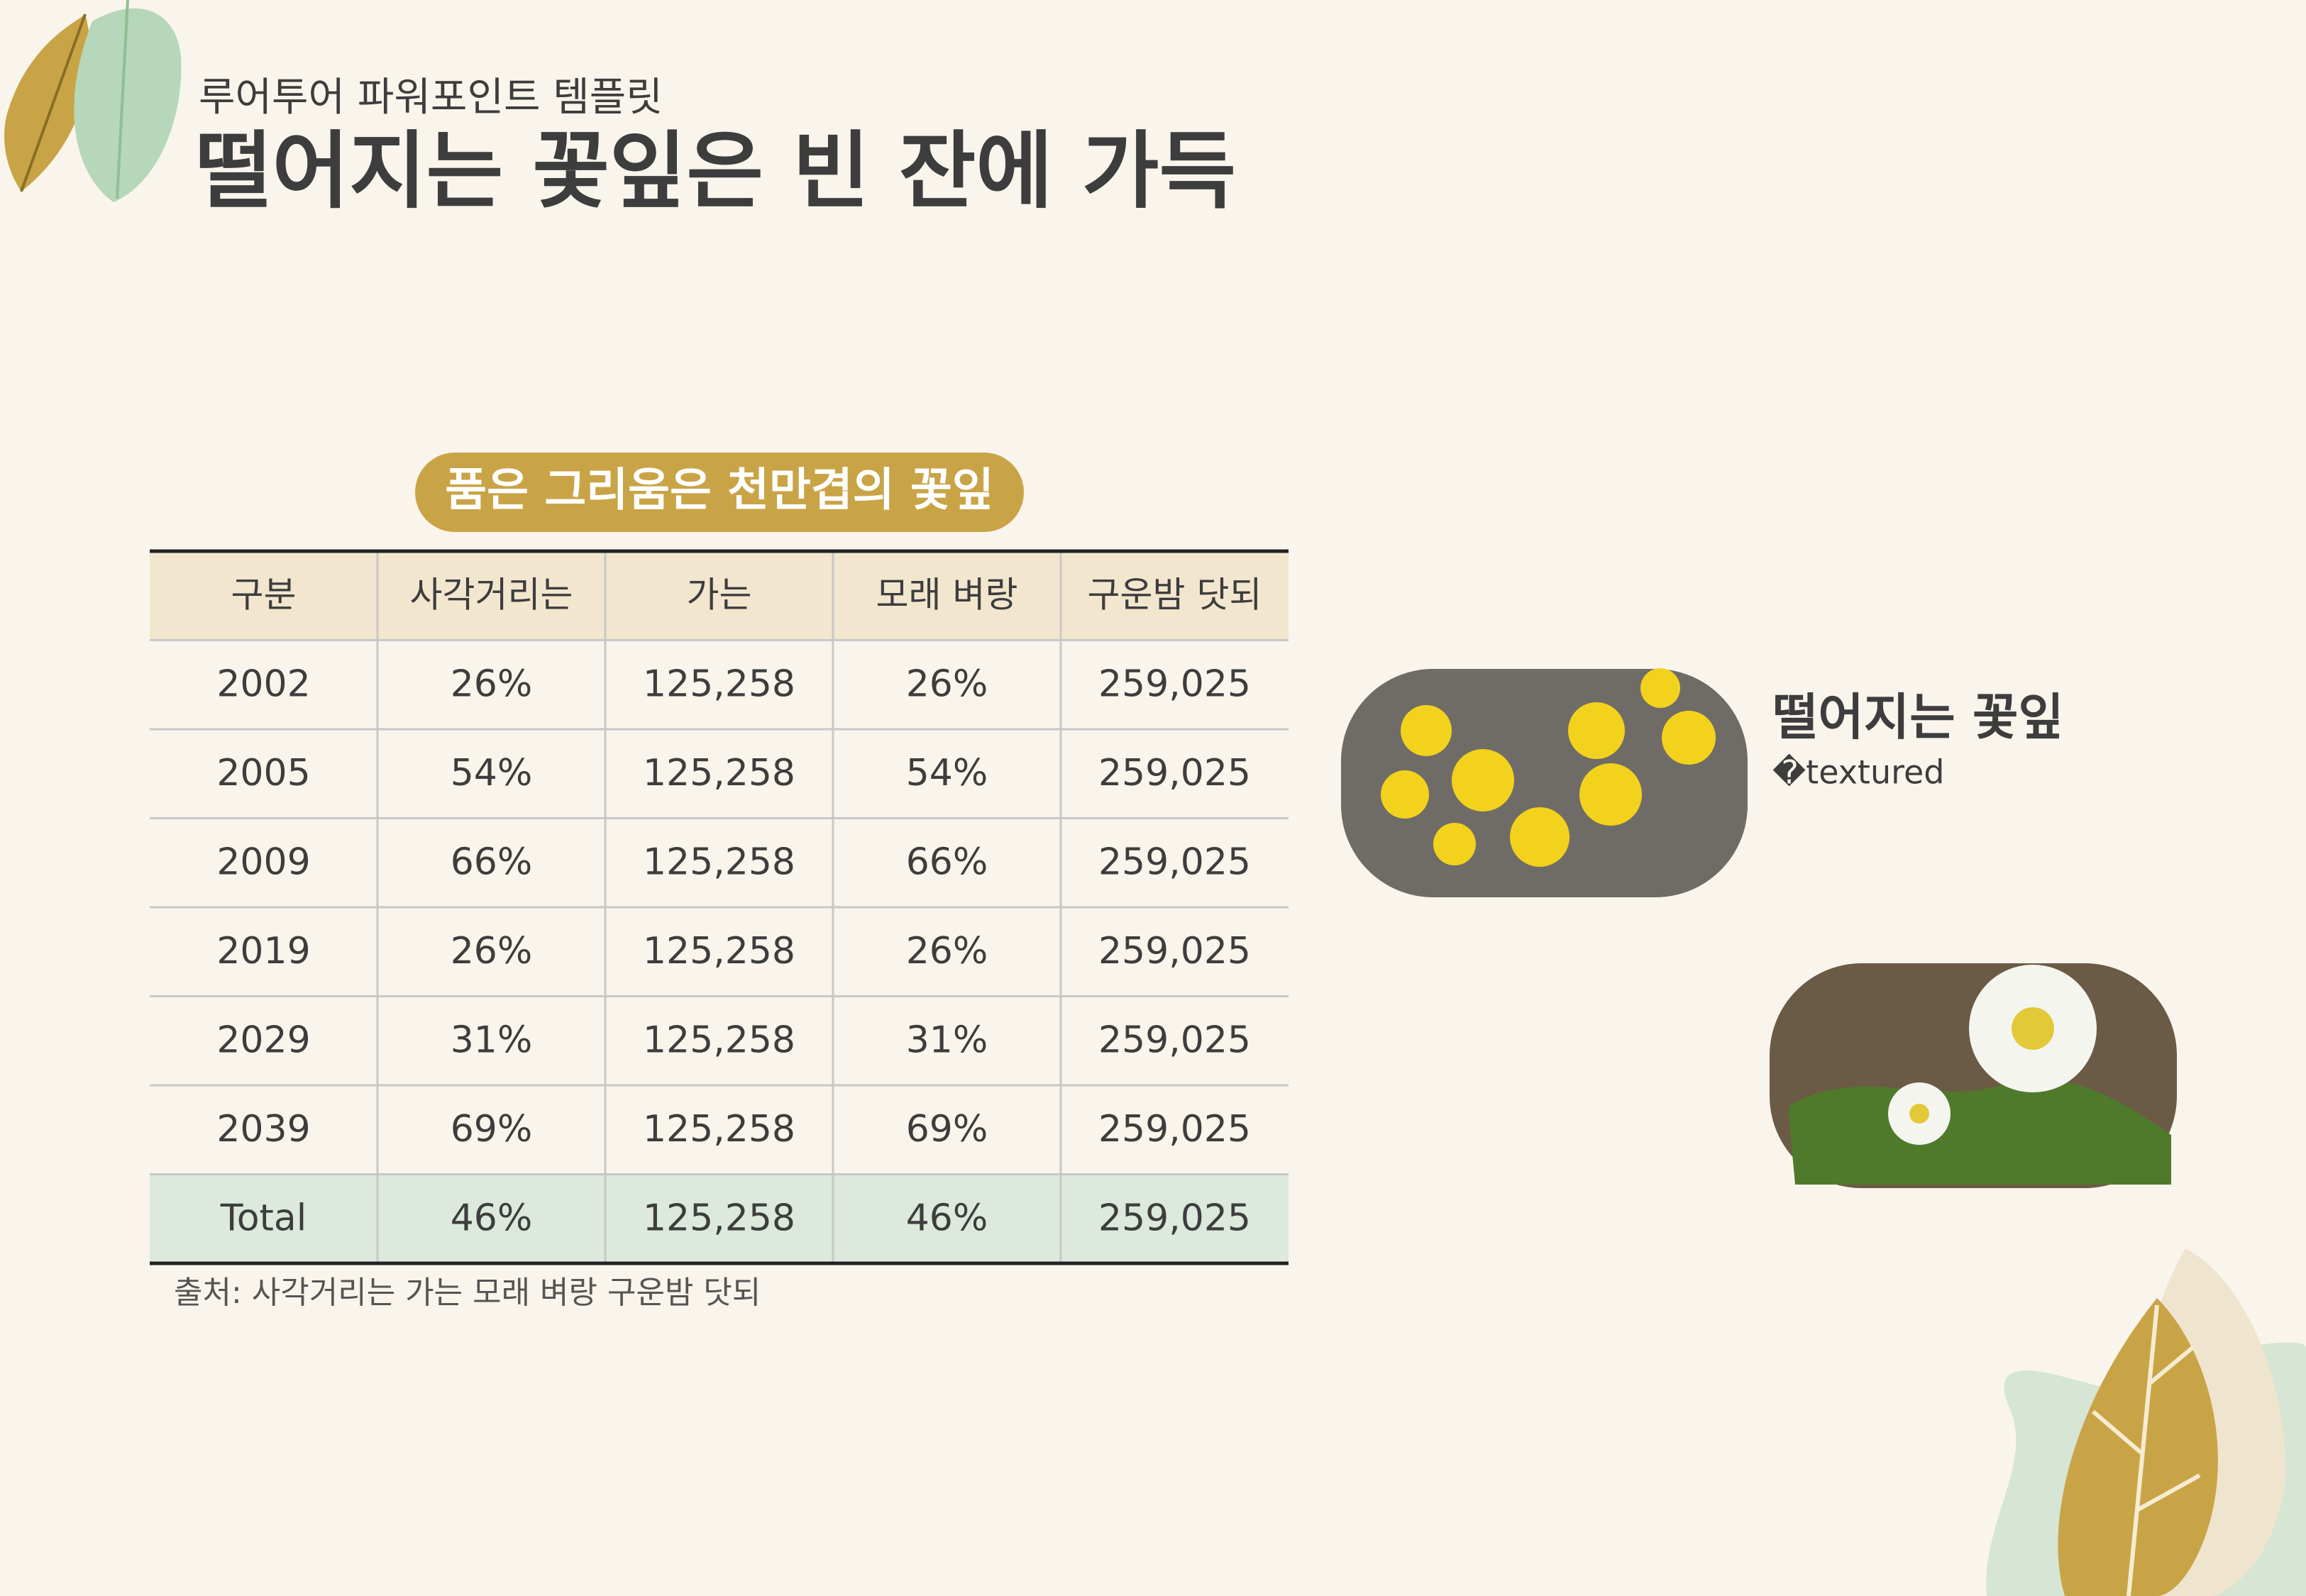 This screenshot has height=1596, width=2306. Describe the element at coordinates (468, 1293) in the screenshot. I see `table-source: 출처: 사각거리는 가는 모래 벼랑 구운밤 닷되` at that location.